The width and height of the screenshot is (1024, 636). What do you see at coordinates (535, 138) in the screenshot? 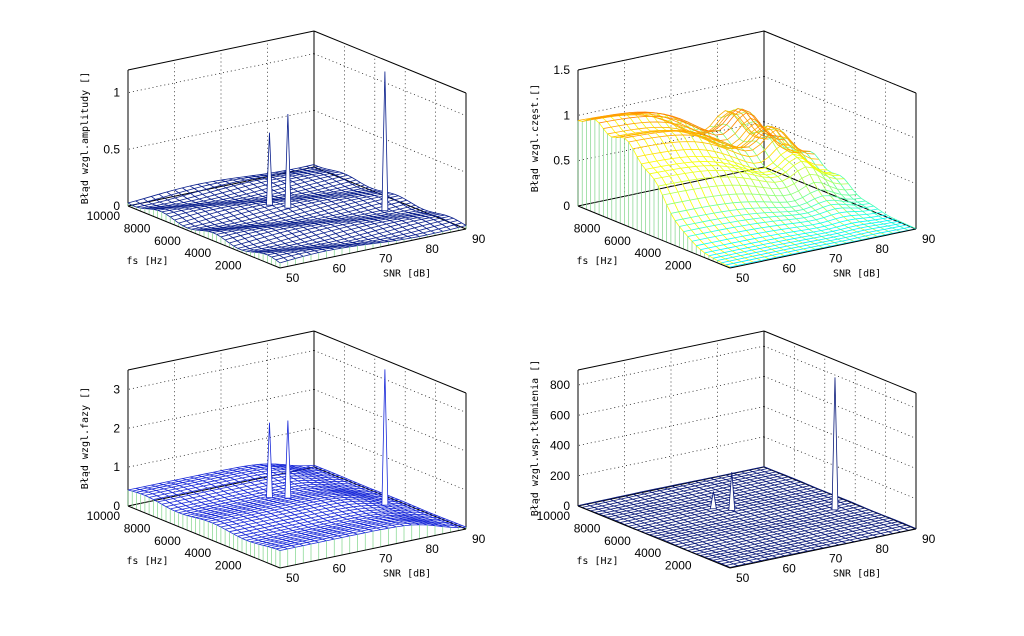
I see `z-axis-label: Błąd wzgl.częst.[]` at bounding box center [535, 138].